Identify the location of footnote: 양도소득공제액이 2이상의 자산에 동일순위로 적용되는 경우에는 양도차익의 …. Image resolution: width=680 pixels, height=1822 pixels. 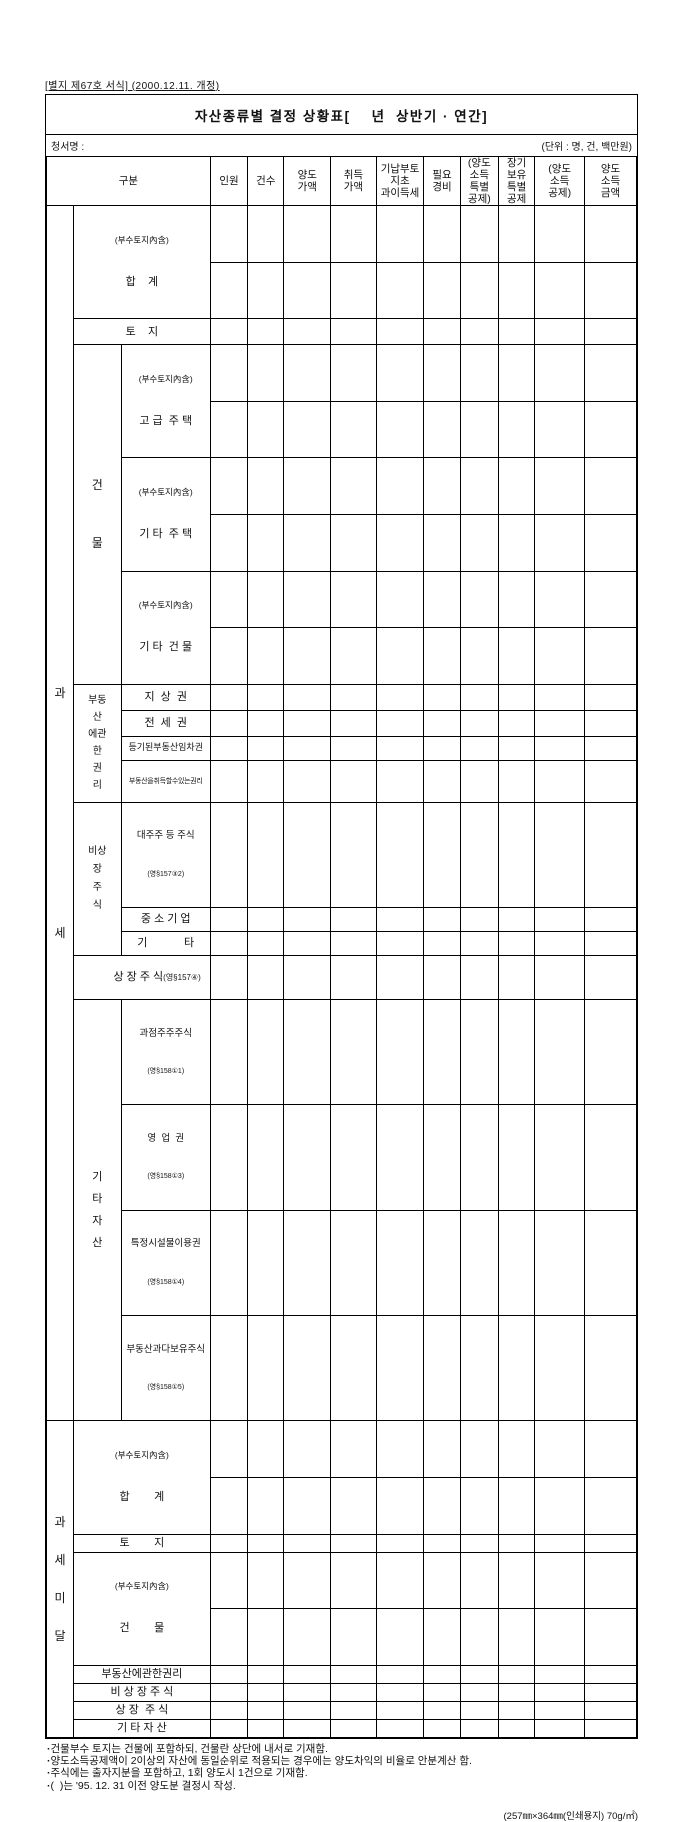
(342, 1761).